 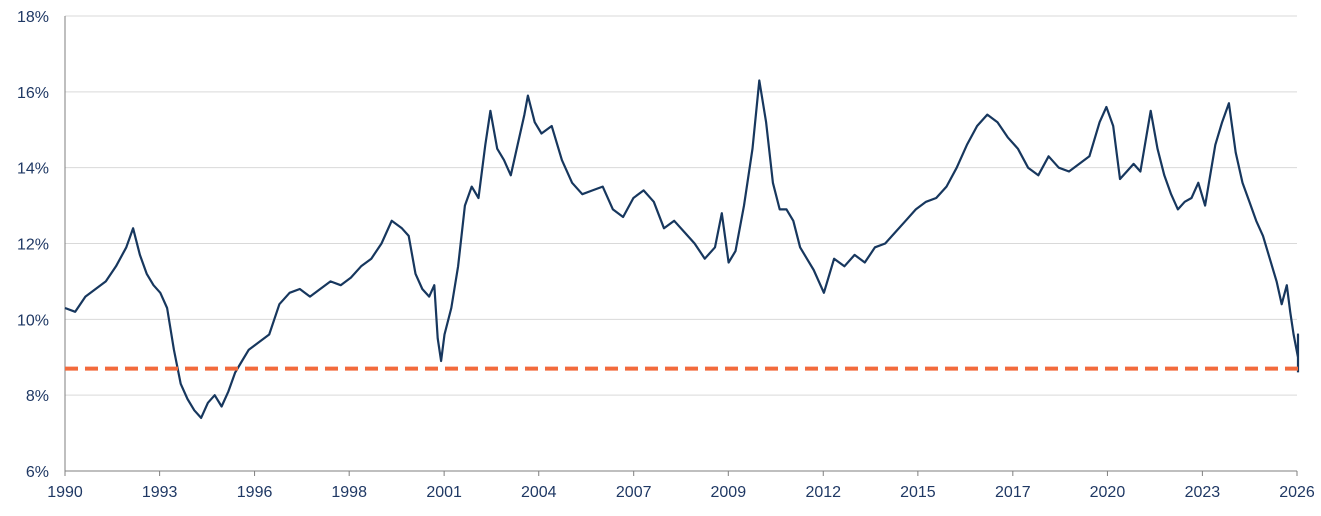 What do you see at coordinates (65, 492) in the screenshot?
I see `x-tick-label: 1990` at bounding box center [65, 492].